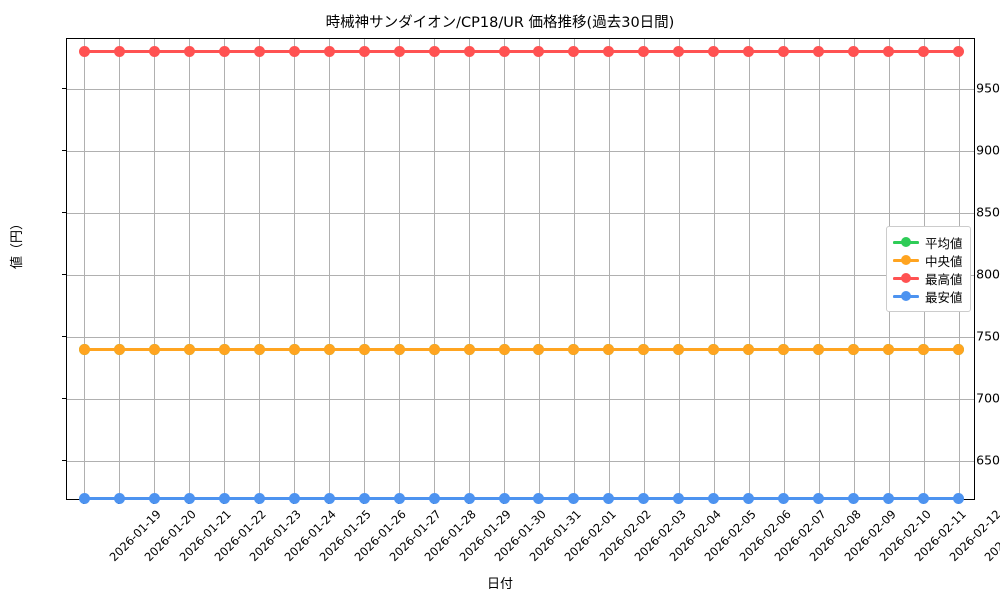 The width and height of the screenshot is (1000, 600). What do you see at coordinates (928, 260) in the screenshot?
I see `legend-item-中央値: 中央値` at bounding box center [928, 260].